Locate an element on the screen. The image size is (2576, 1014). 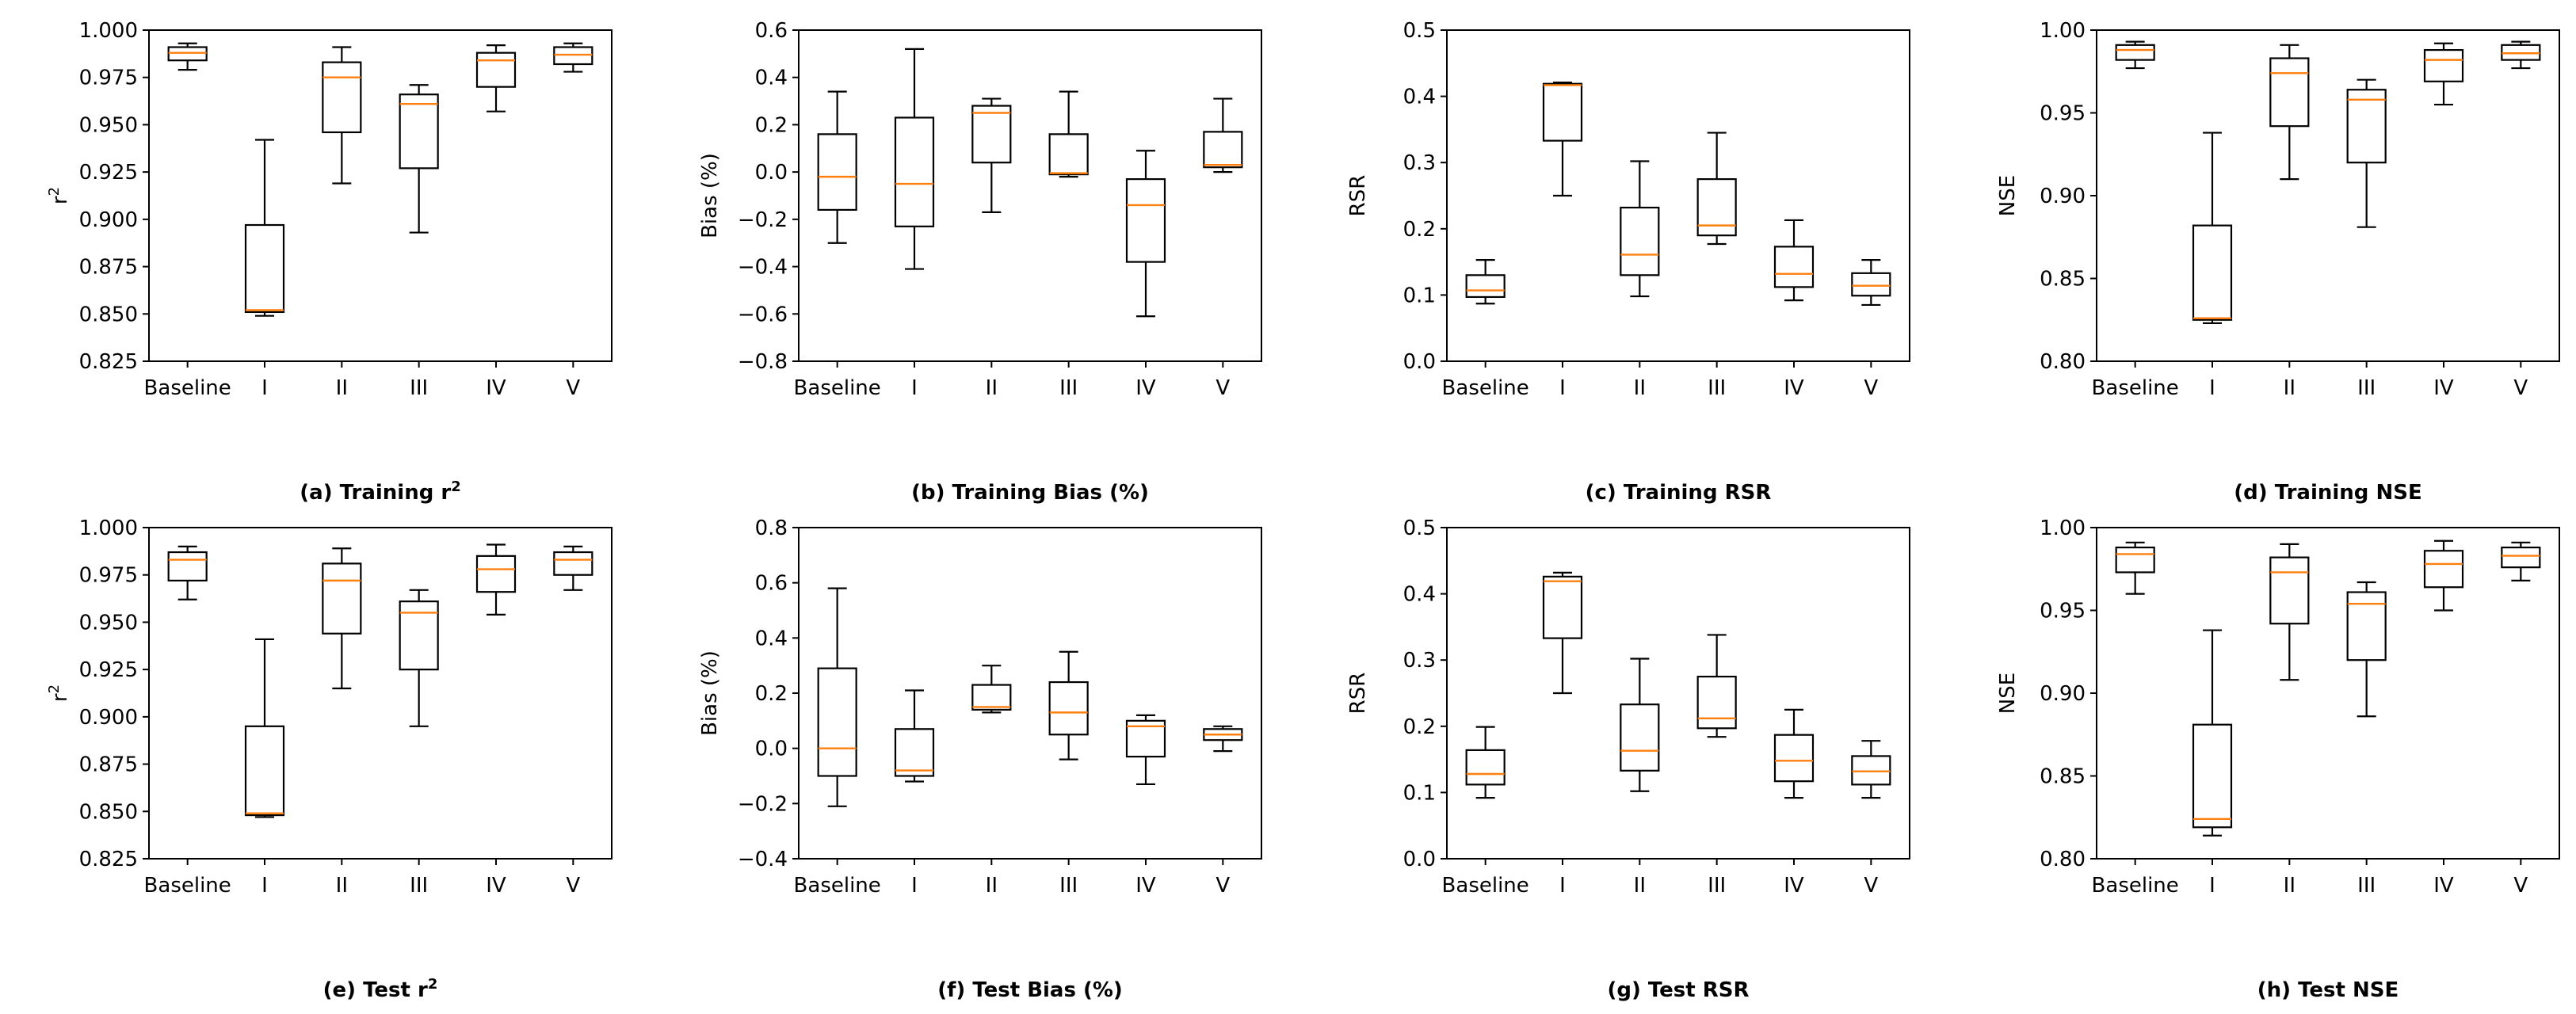
y-tick-label: 0.95 is located at coordinates (2063, 114).